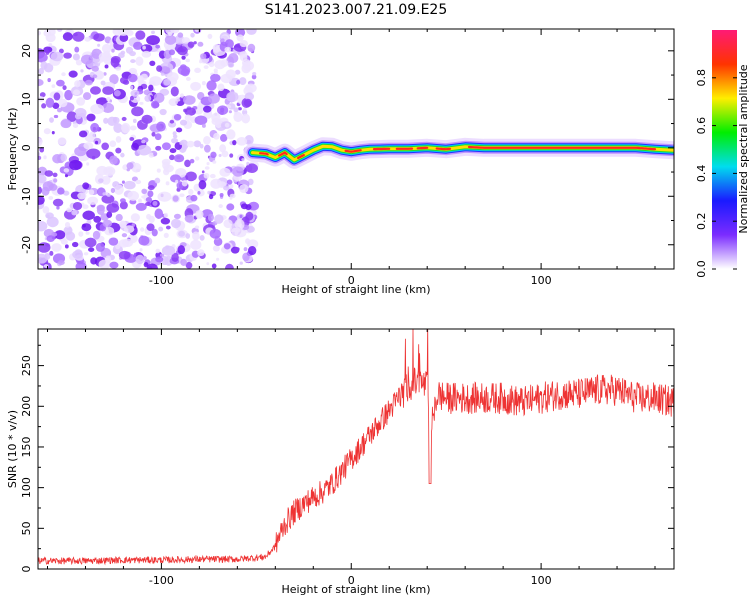  Describe the element at coordinates (283, 154) in the screenshot. I see `trace-core` at that location.